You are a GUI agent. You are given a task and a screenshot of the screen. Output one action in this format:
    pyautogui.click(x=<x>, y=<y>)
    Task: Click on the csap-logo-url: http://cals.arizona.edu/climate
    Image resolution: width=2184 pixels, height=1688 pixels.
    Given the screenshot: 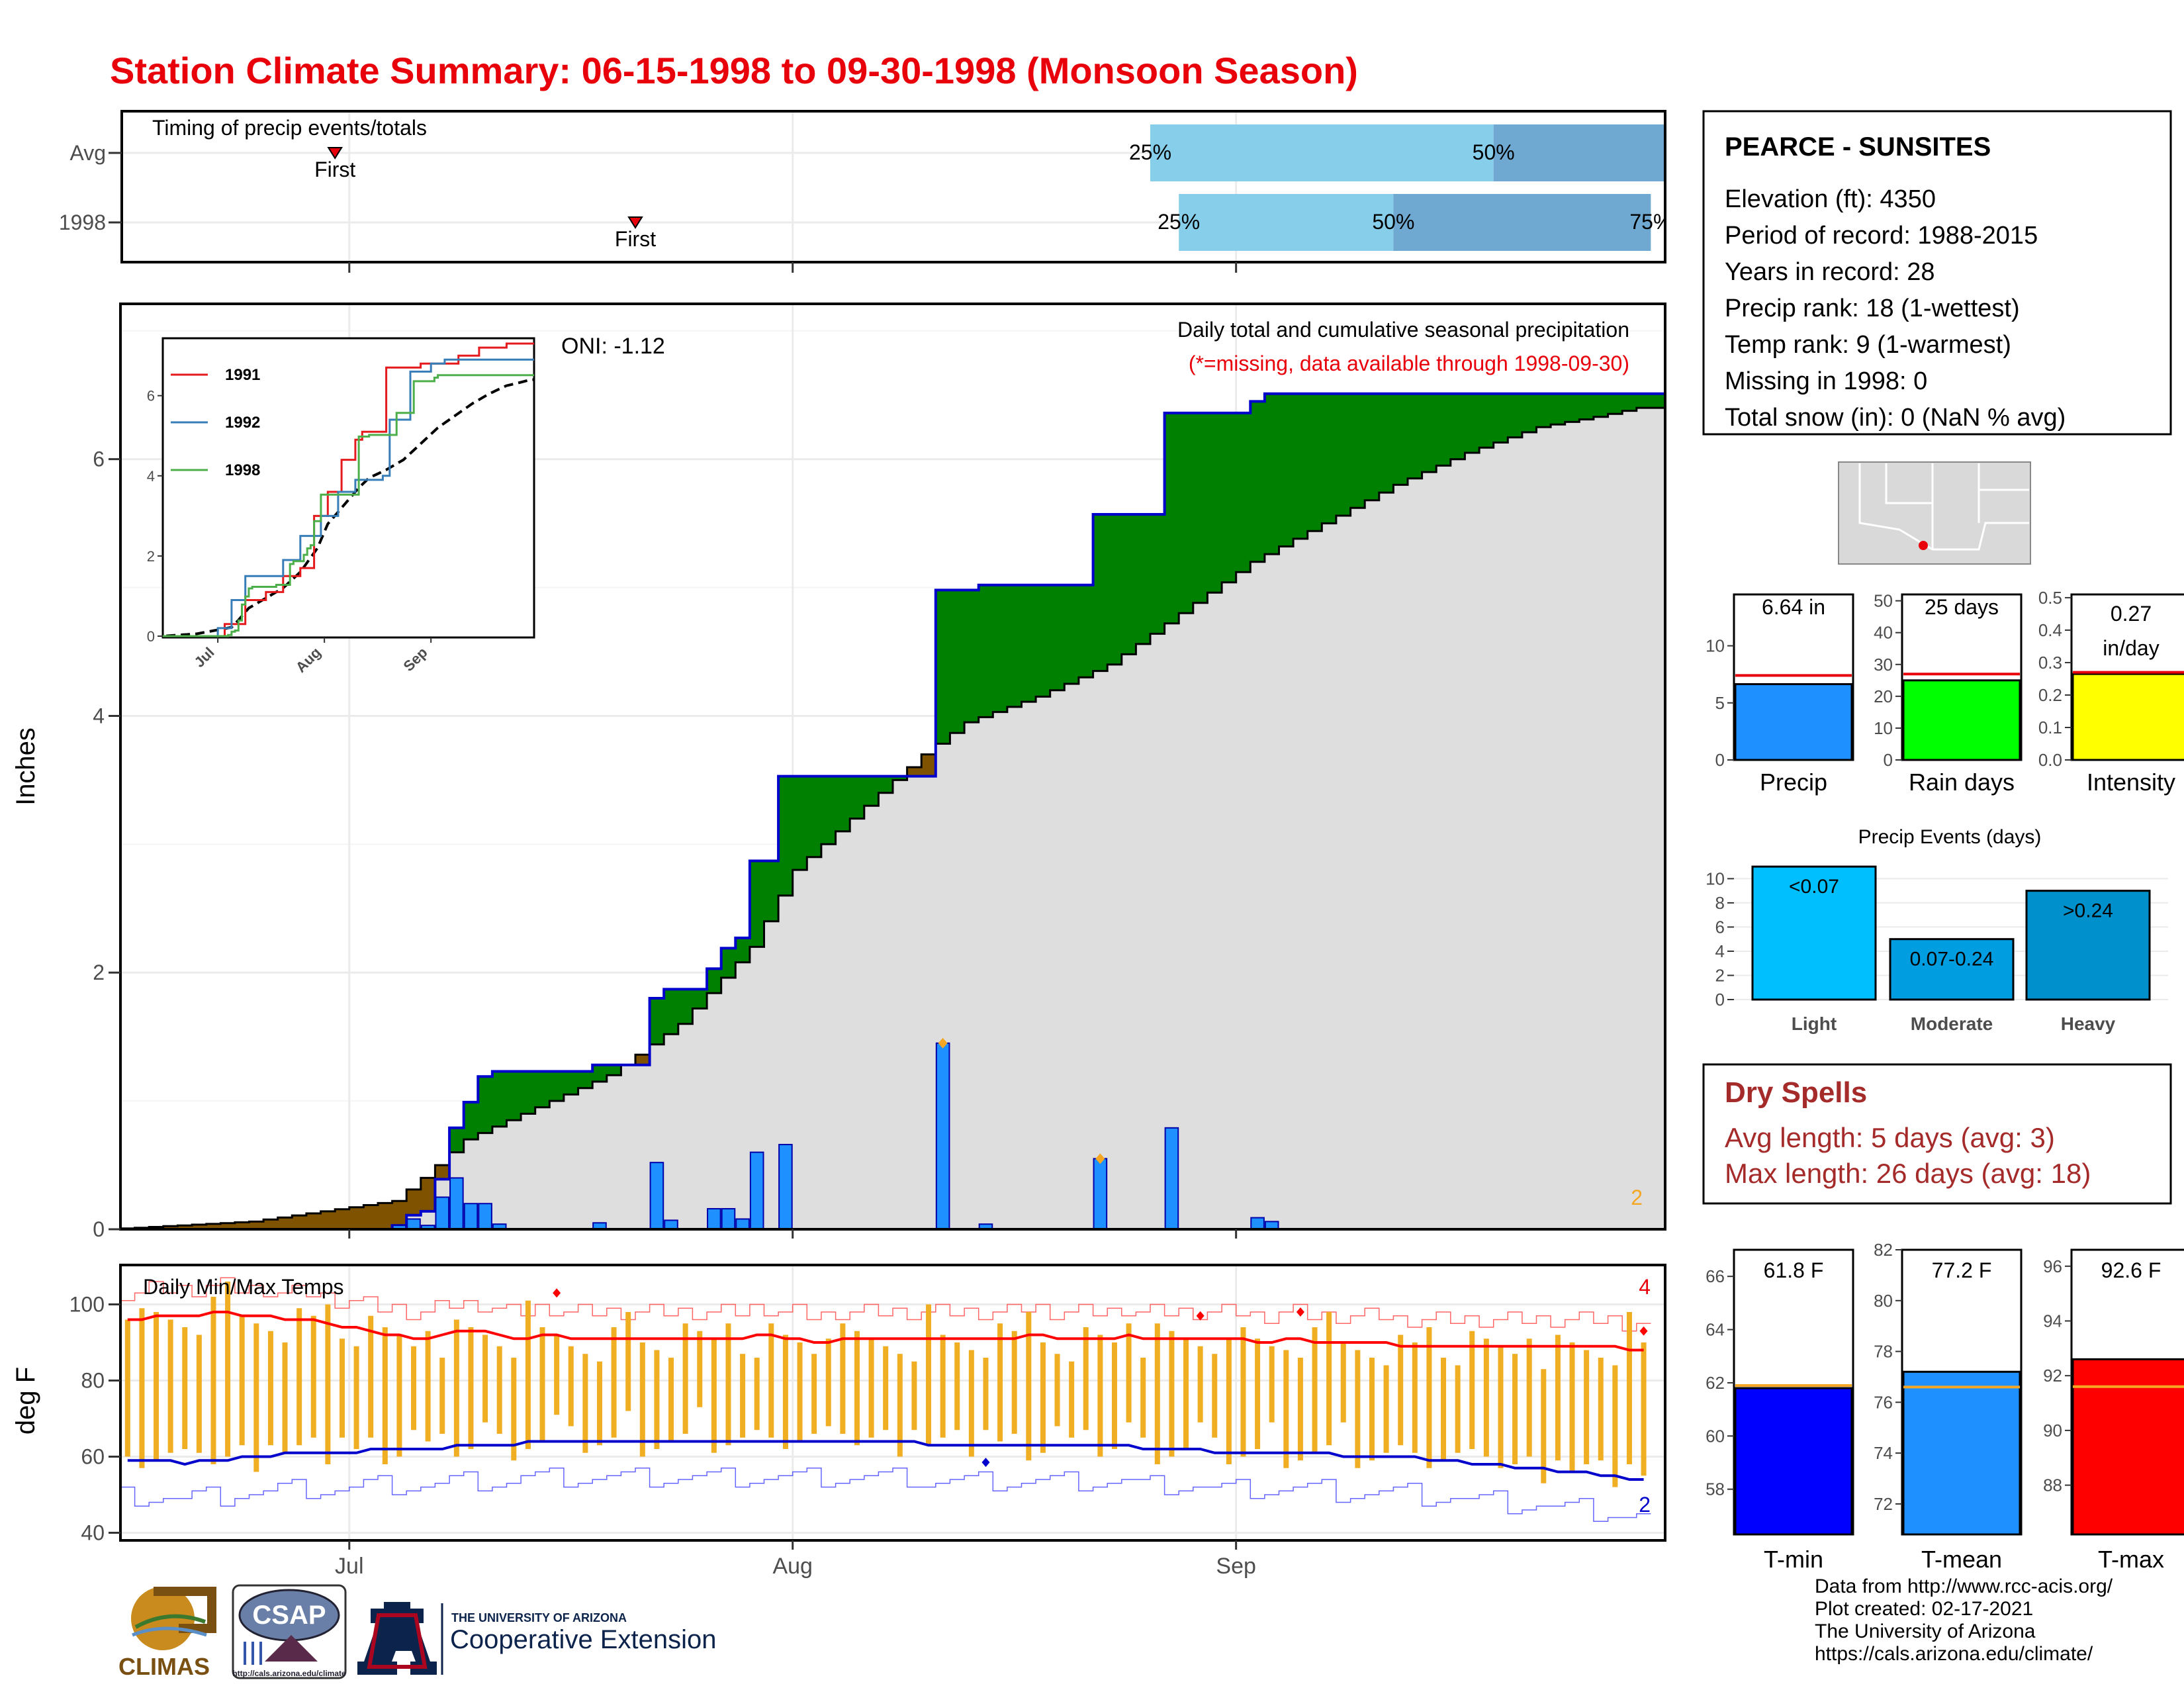 What is the action you would take?
    pyautogui.click(x=289, y=1673)
    